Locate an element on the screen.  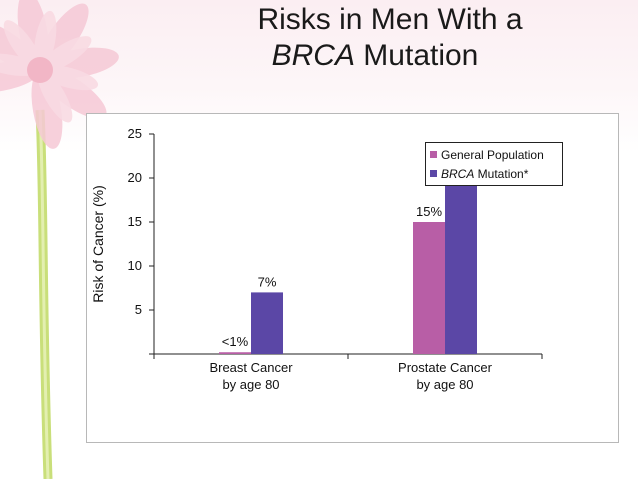
x-category-label: Prostate Cancer is located at coordinates (445, 367).